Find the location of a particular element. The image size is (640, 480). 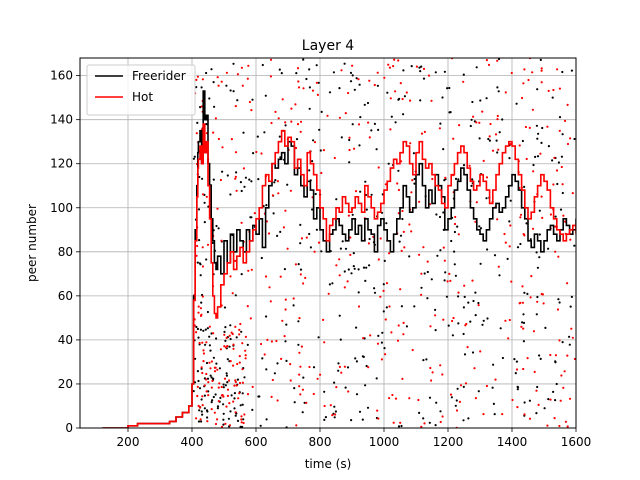

x-tick-label: 400 is located at coordinates (192, 442).